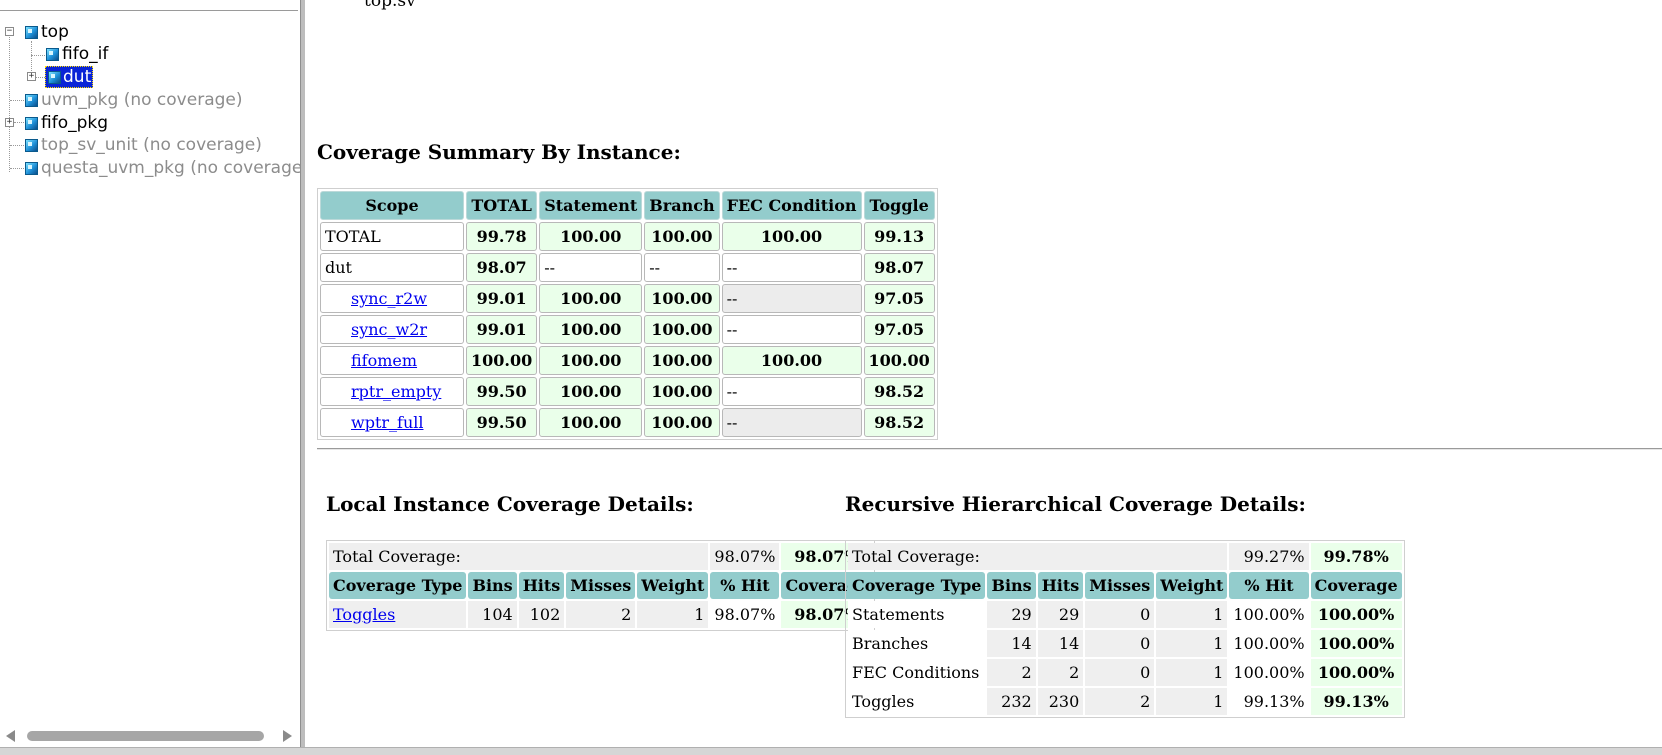 The image size is (1662, 755). What do you see at coordinates (492, 585) in the screenshot?
I see `column-header: Bins` at bounding box center [492, 585].